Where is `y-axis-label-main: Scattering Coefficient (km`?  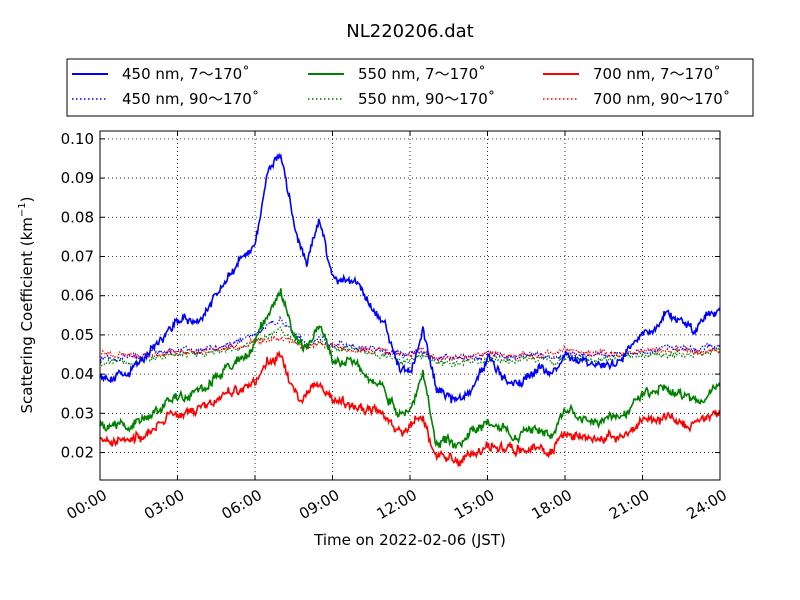
y-axis-label-main: Scattering Coefficient (km is located at coordinates (27, 315).